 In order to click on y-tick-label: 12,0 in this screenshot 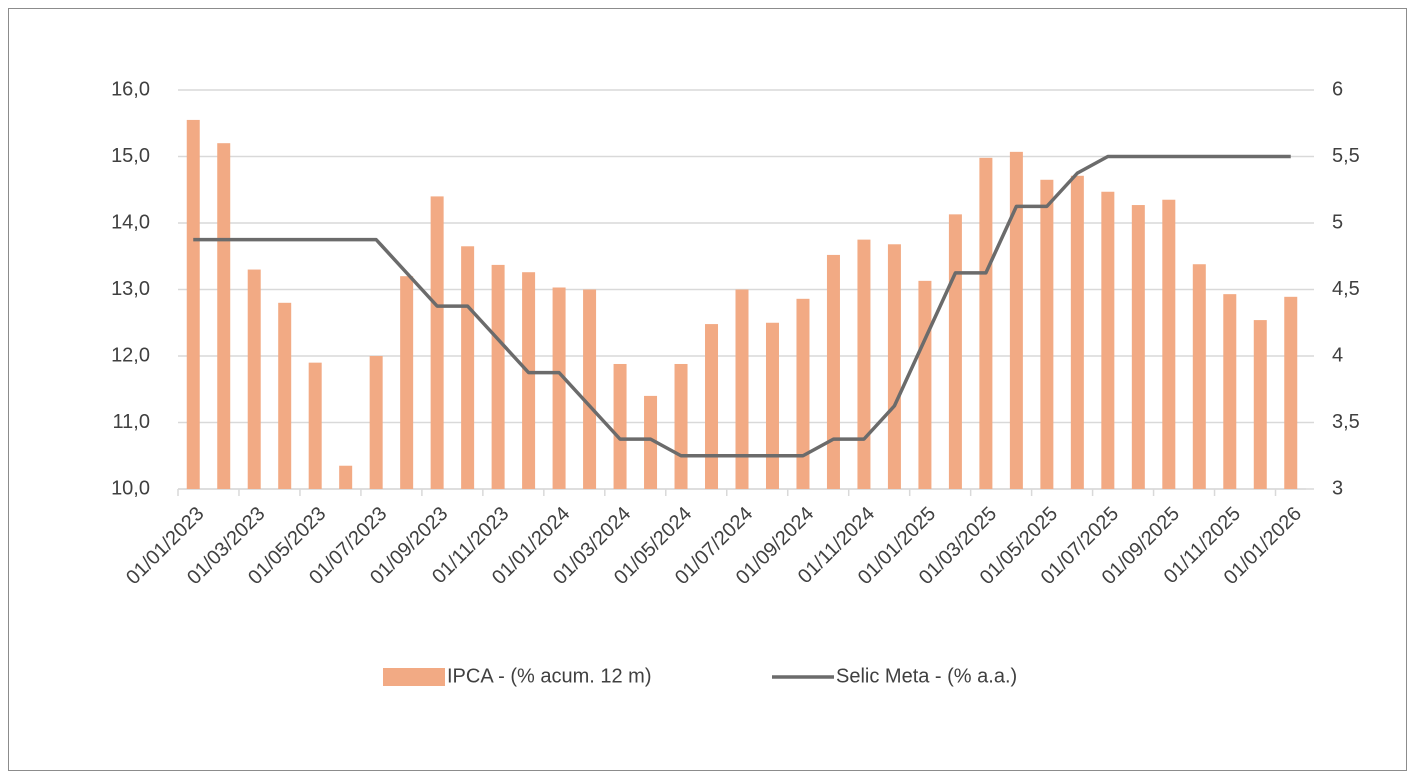, I will do `click(130, 355)`.